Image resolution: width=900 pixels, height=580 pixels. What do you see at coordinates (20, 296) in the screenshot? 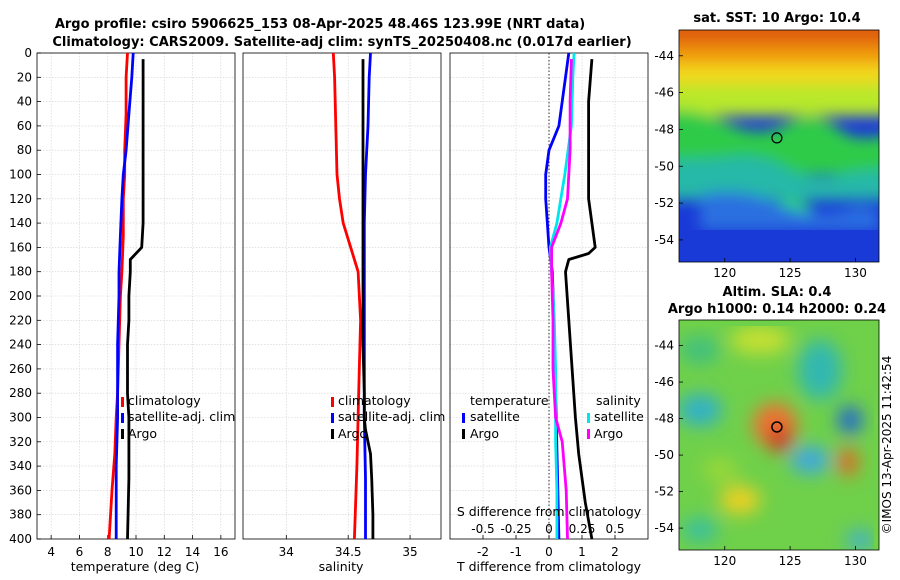
I see `y-tick-label: 200` at bounding box center [20, 296].